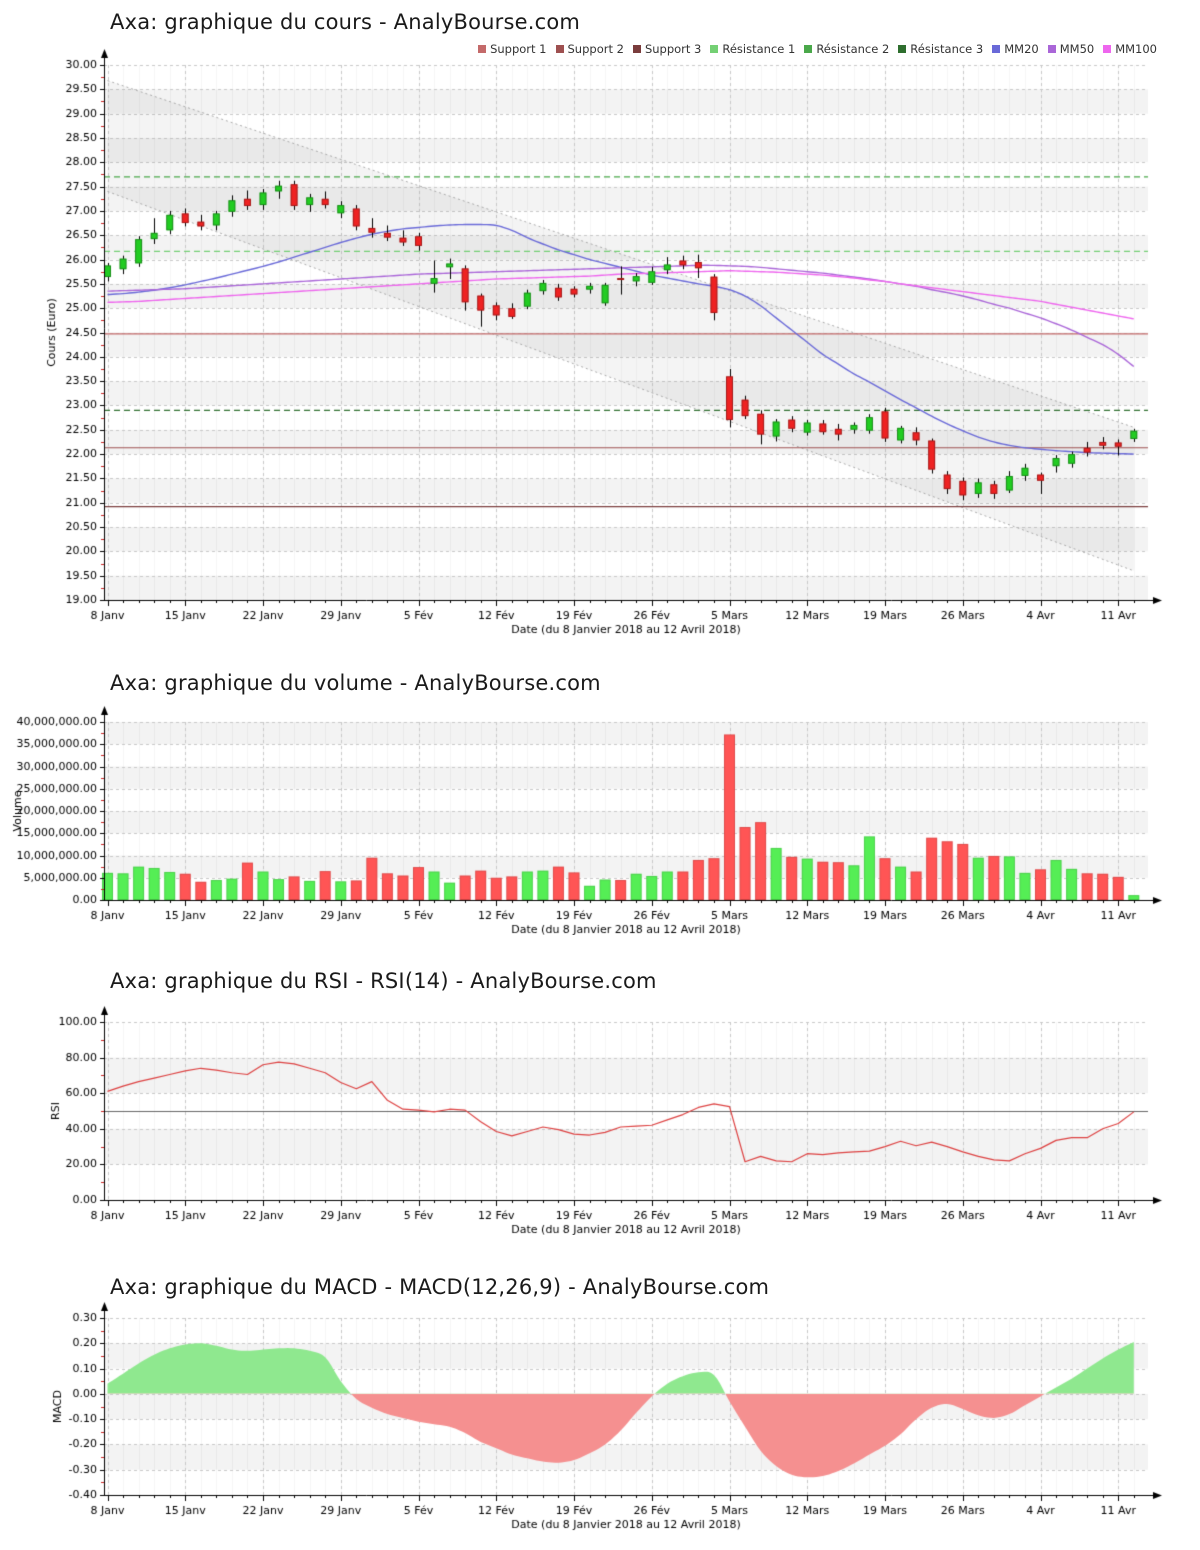 The width and height of the screenshot is (1200, 1550). Describe the element at coordinates (518, 49) in the screenshot. I see `legend-item-label: Support 1` at that location.